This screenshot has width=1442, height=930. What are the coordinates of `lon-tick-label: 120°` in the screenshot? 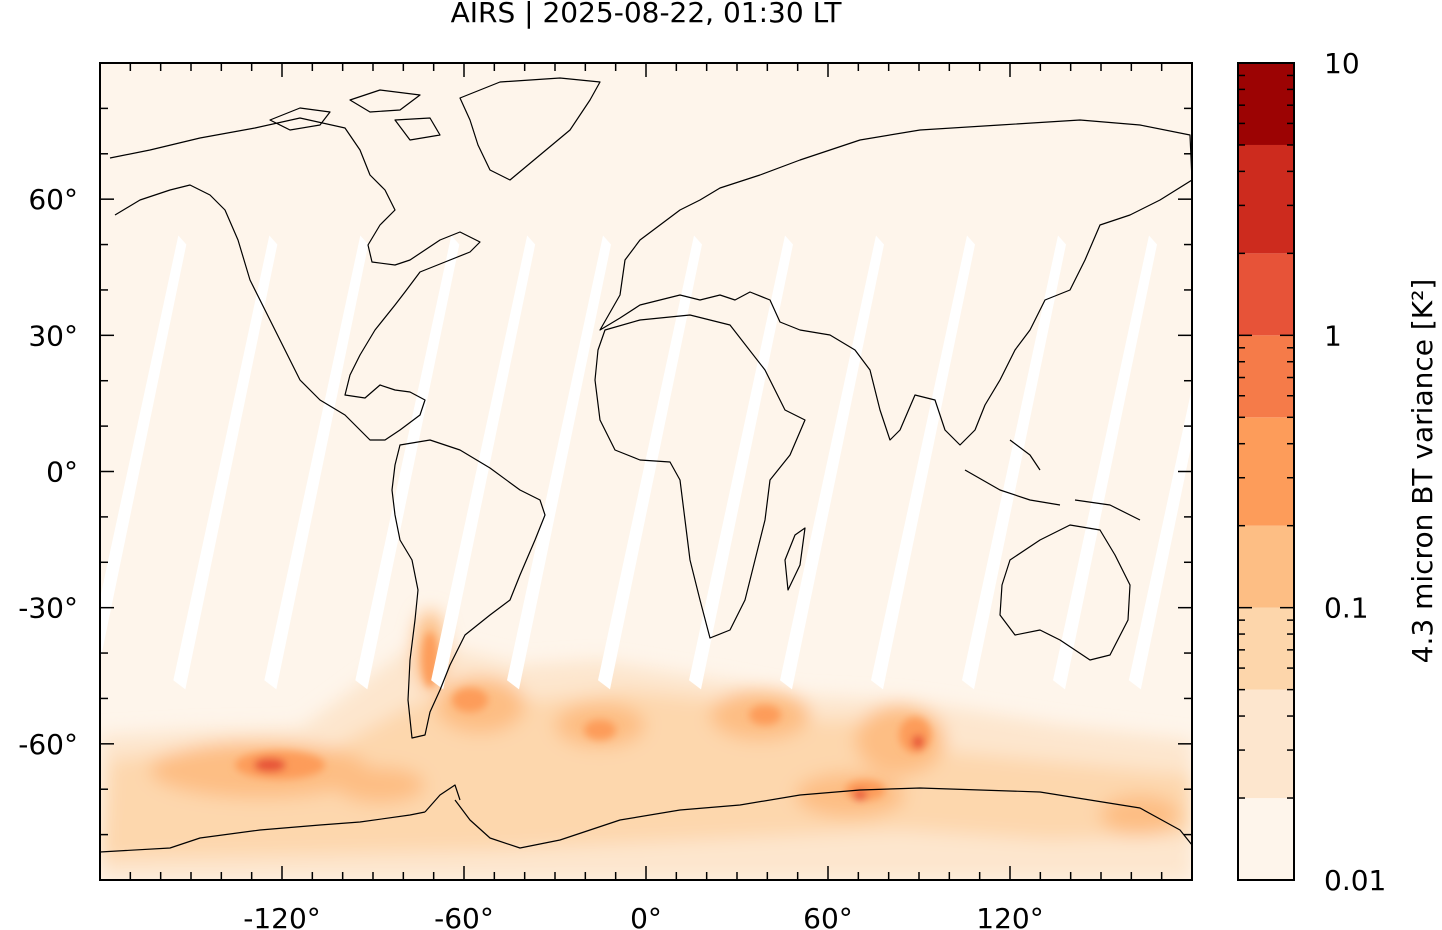 It's located at (1009, 916).